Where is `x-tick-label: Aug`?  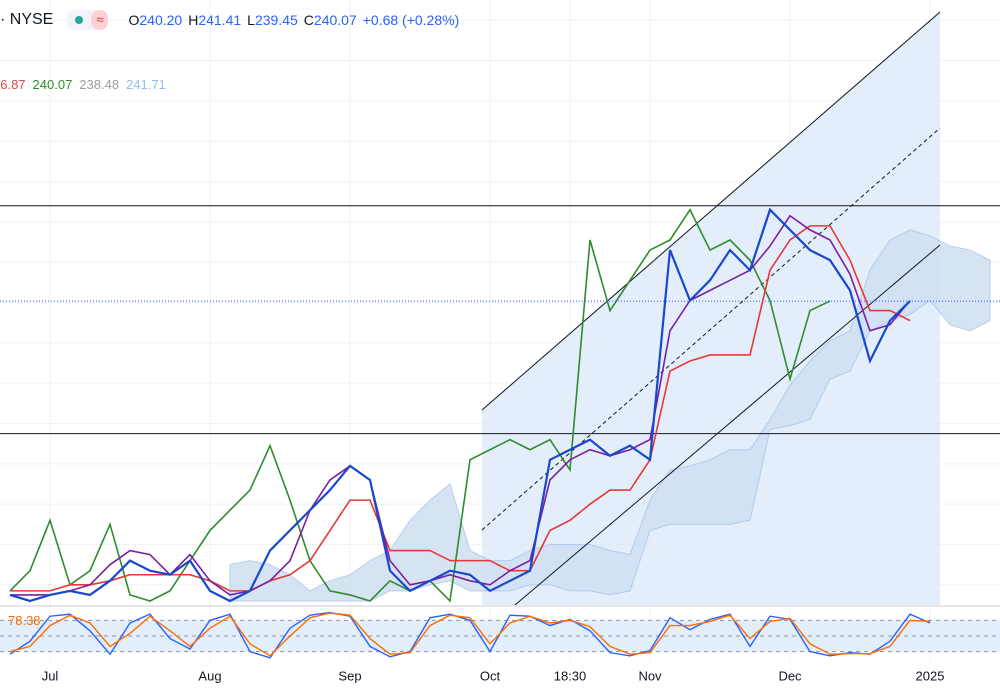
x-tick-label: Aug is located at coordinates (209, 675).